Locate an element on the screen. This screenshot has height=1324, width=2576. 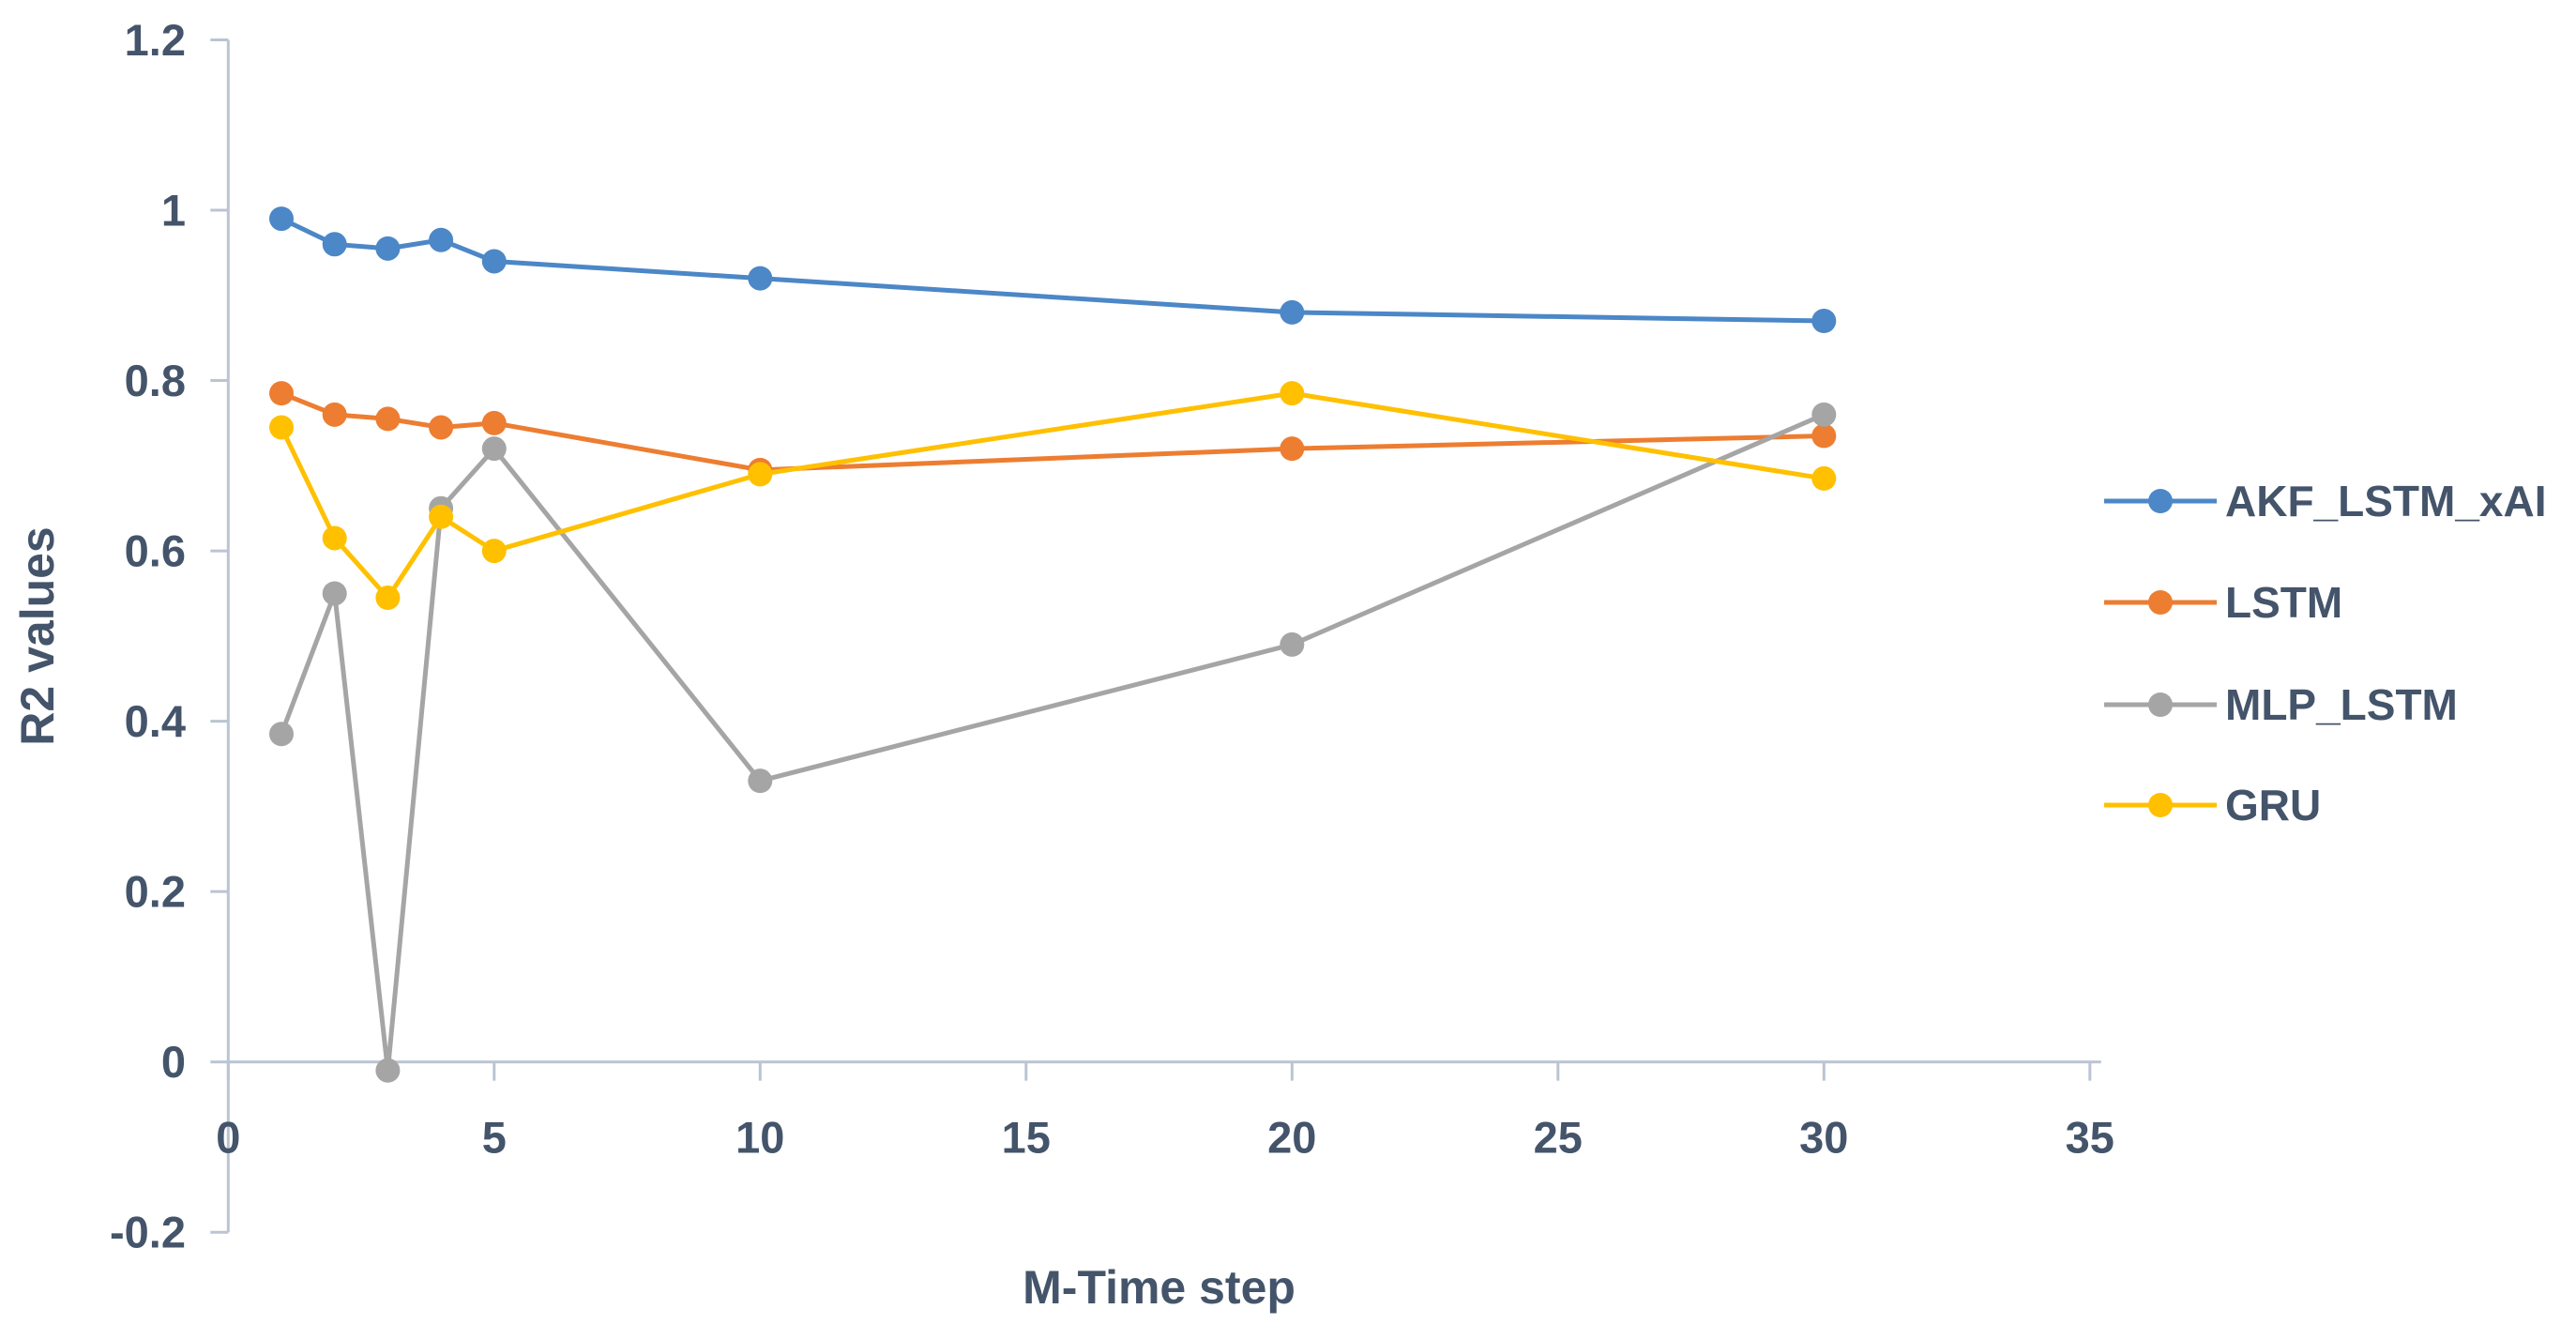
data-point-mlp_lstm-x2 is located at coordinates (334, 593).